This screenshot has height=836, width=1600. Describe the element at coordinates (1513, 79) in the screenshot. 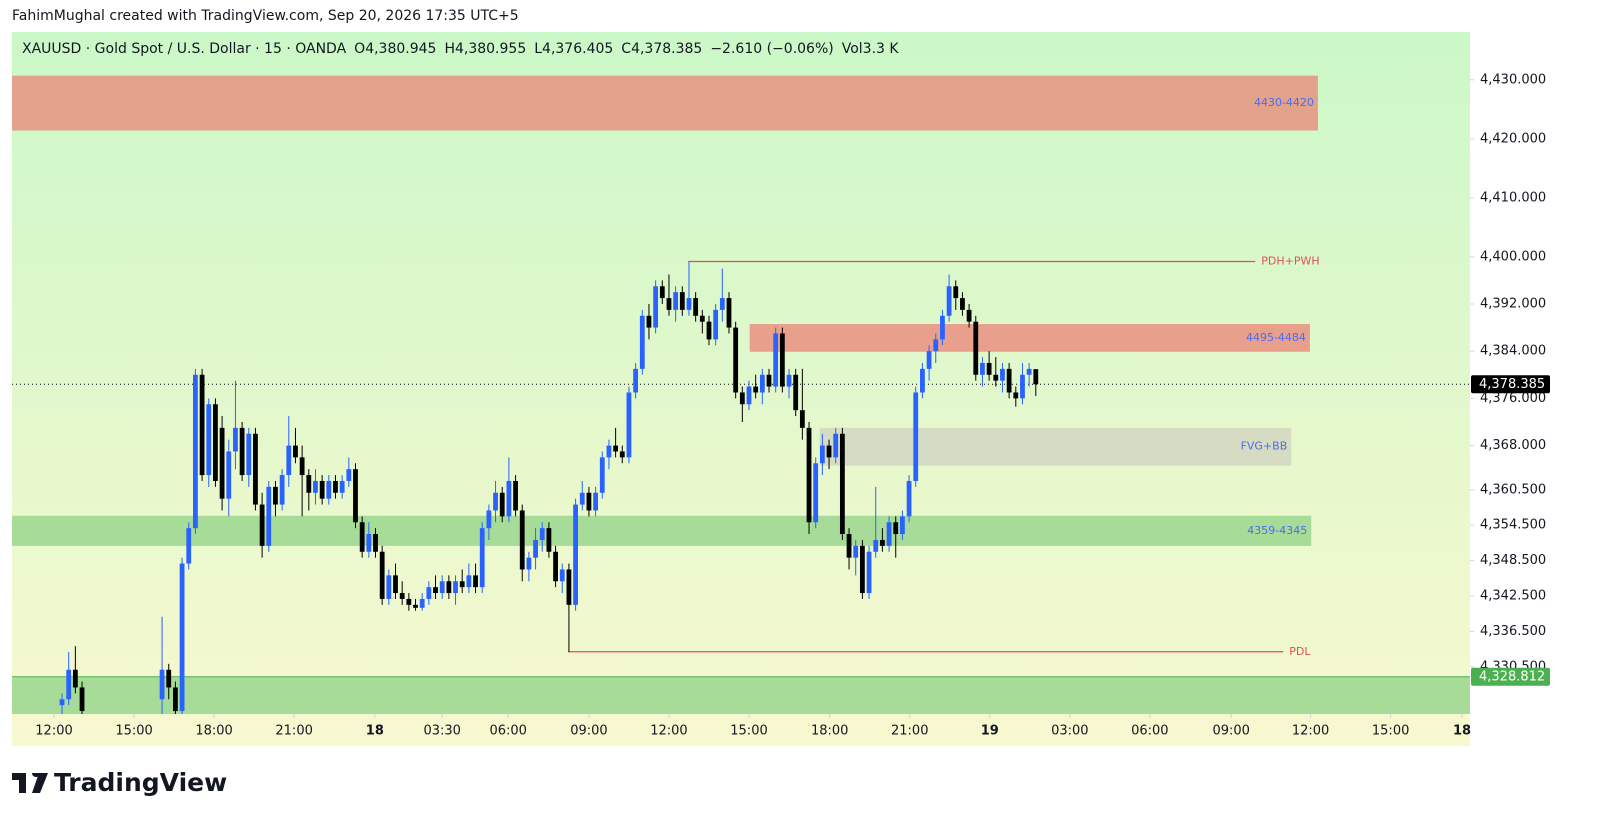

I see `y-tick-label: 4,430.000` at that location.